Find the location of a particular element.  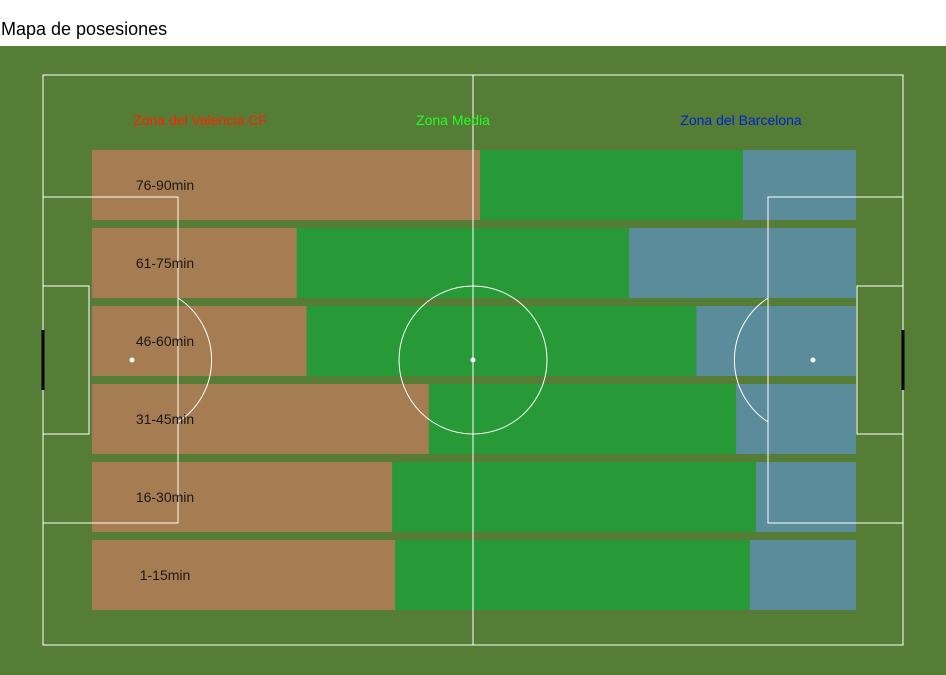

right-goal-area is located at coordinates (880, 360).